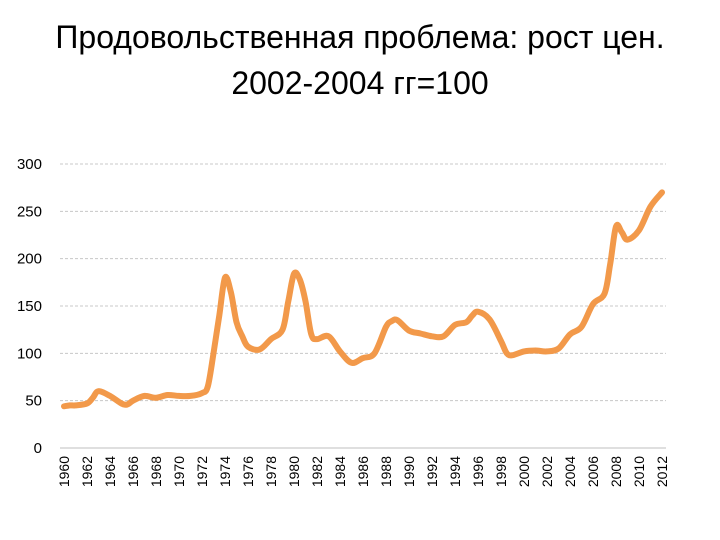 The width and height of the screenshot is (720, 540). I want to click on chart-title-line-1: Продовольственная проблема: рост цен., so click(360, 37).